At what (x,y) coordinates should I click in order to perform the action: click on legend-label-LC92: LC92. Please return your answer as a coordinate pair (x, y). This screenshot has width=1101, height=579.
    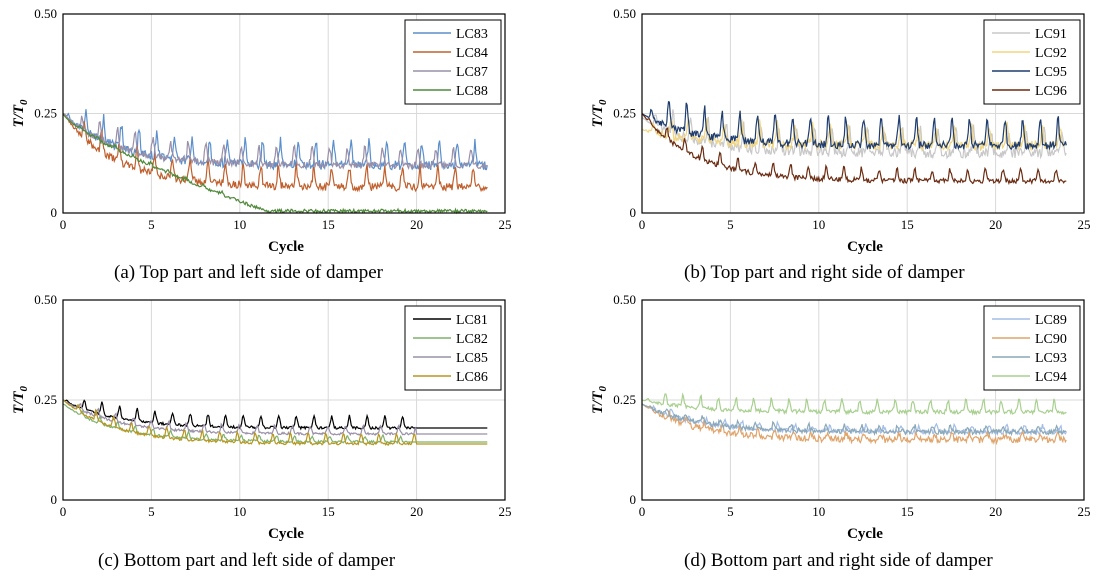
    Looking at the image, I should click on (1051, 53).